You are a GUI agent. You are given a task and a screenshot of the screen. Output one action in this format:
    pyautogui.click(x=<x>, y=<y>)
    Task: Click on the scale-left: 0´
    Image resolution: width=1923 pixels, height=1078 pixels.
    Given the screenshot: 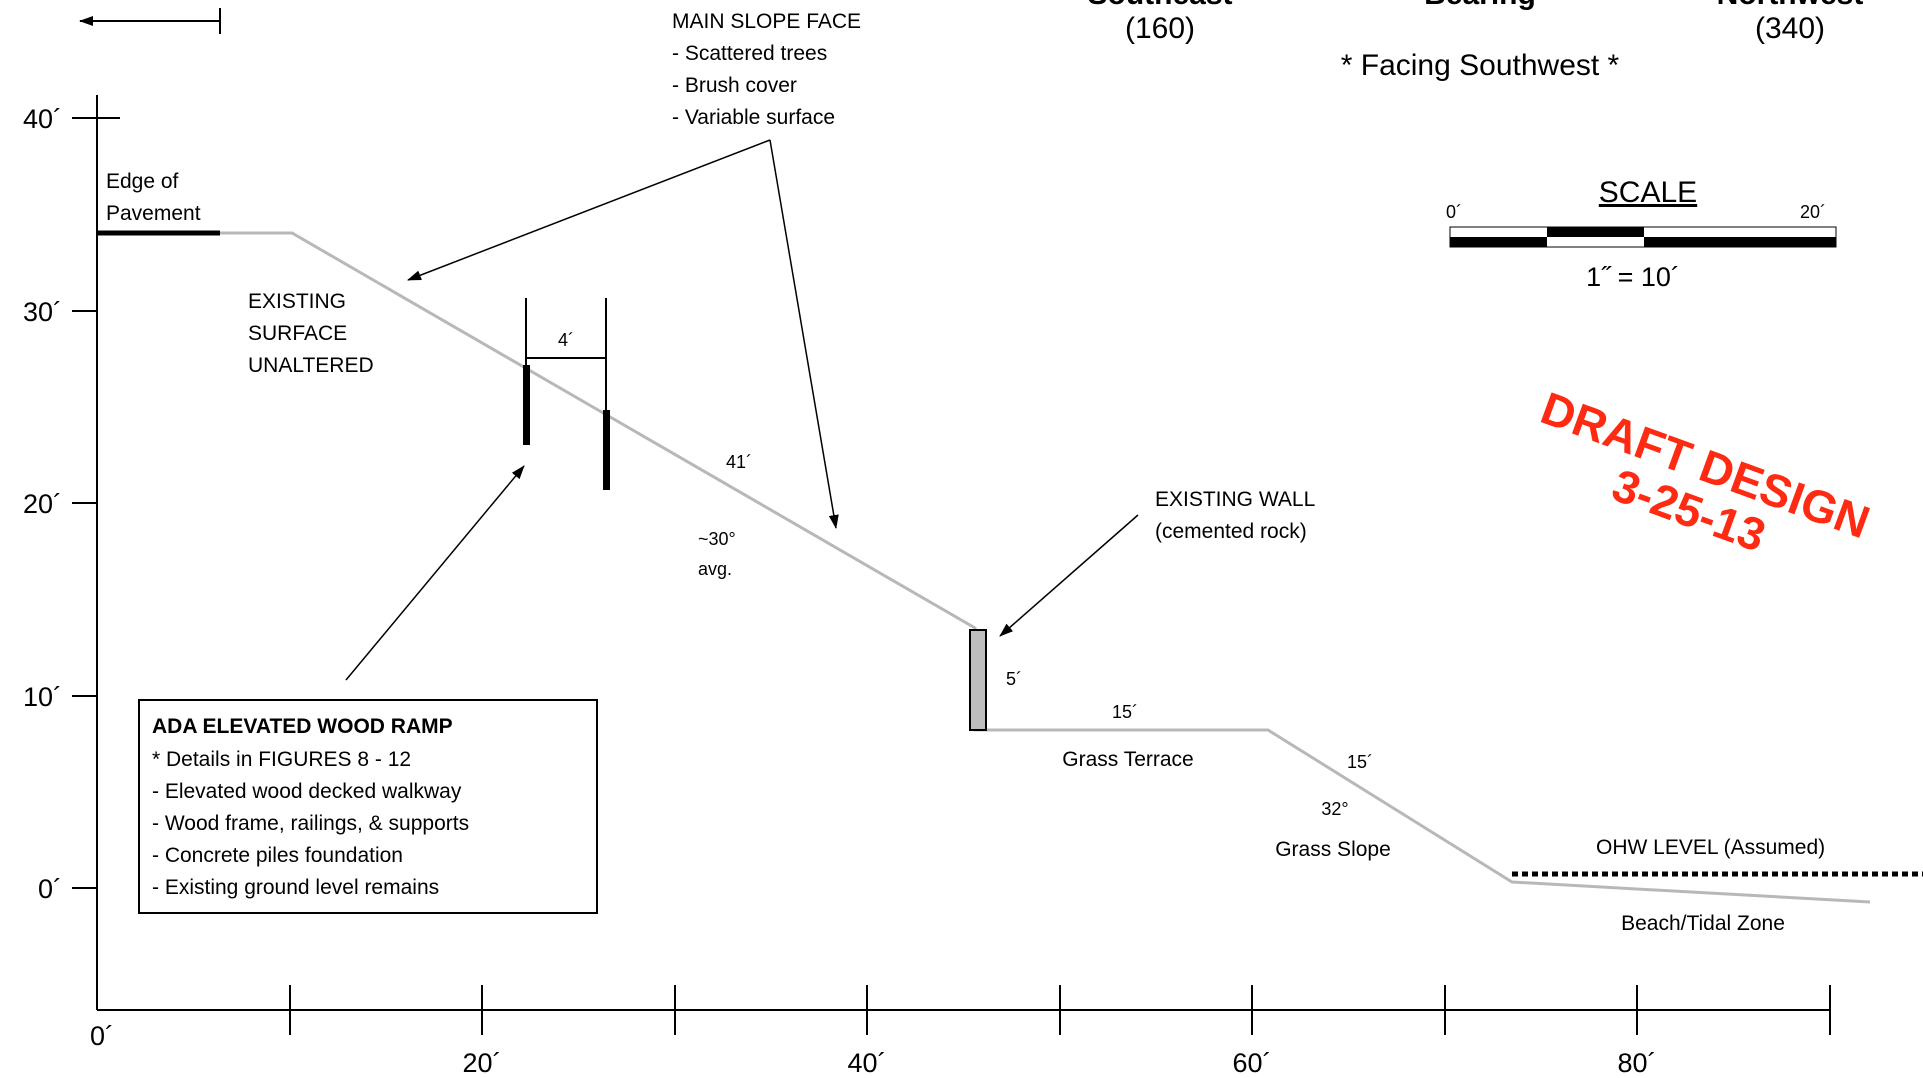 What is the action you would take?
    pyautogui.click(x=1454, y=212)
    